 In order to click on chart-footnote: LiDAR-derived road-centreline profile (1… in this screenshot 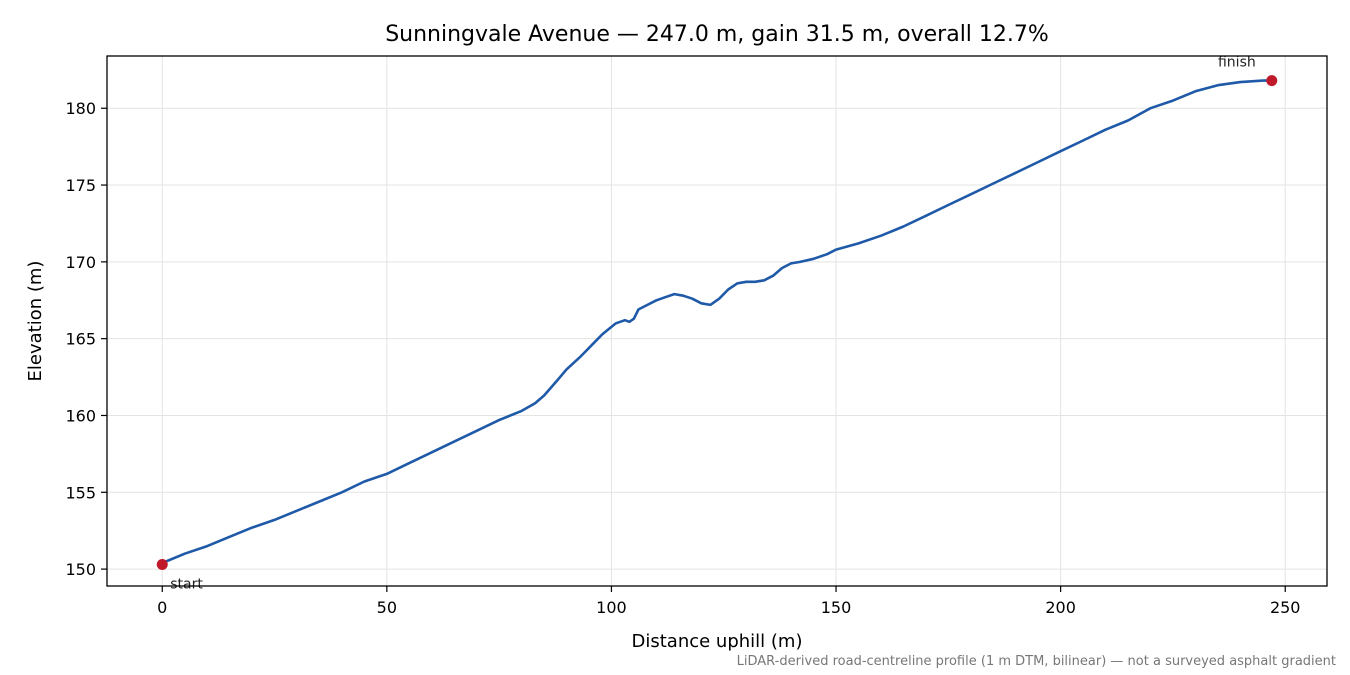, I will do `click(1036, 661)`.